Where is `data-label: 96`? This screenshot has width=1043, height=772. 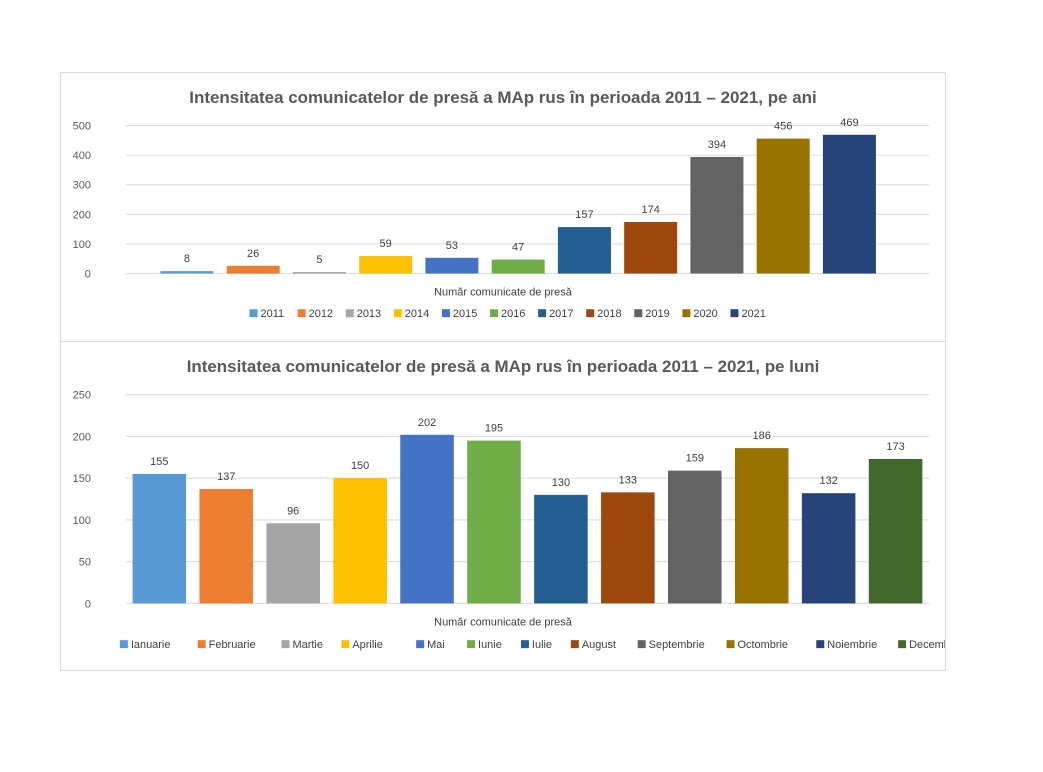
data-label: 96 is located at coordinates (293, 511).